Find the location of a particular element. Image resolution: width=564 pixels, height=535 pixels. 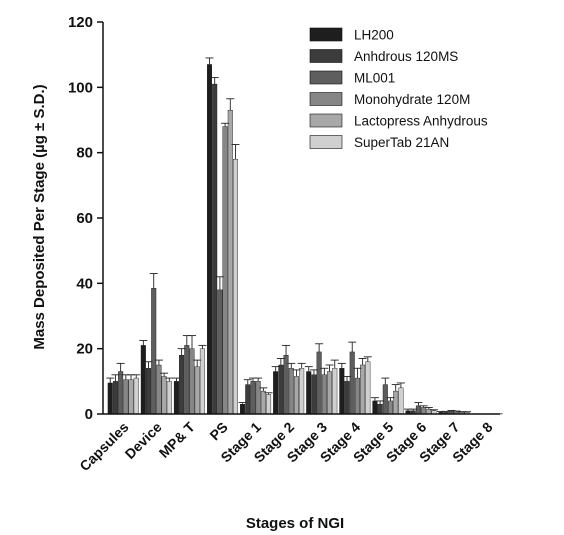

legend-label: LH200 is located at coordinates (374, 35).